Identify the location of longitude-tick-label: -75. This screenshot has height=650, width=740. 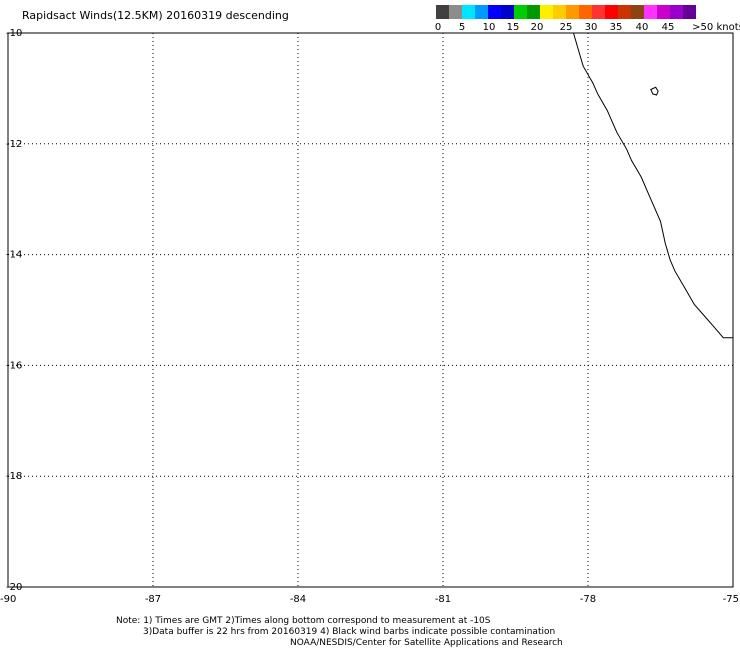
(731, 599).